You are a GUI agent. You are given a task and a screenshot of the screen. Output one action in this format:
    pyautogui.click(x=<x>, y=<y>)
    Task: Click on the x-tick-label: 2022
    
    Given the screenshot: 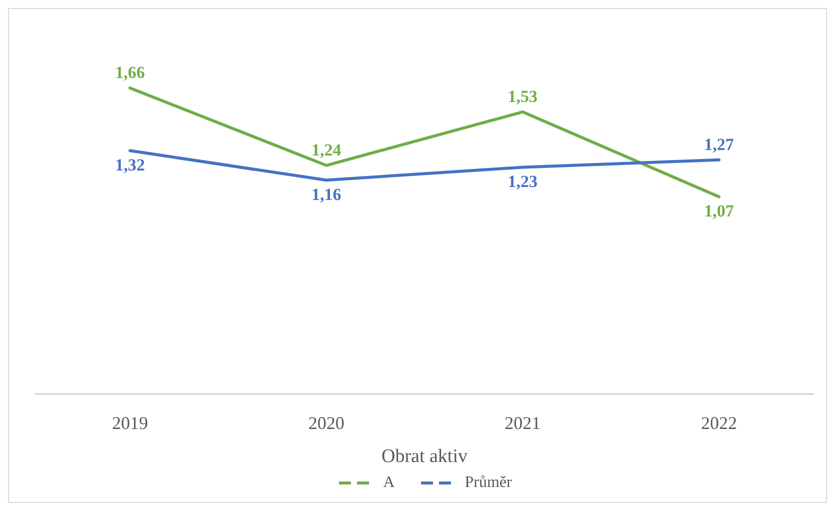 What is the action you would take?
    pyautogui.click(x=719, y=422)
    